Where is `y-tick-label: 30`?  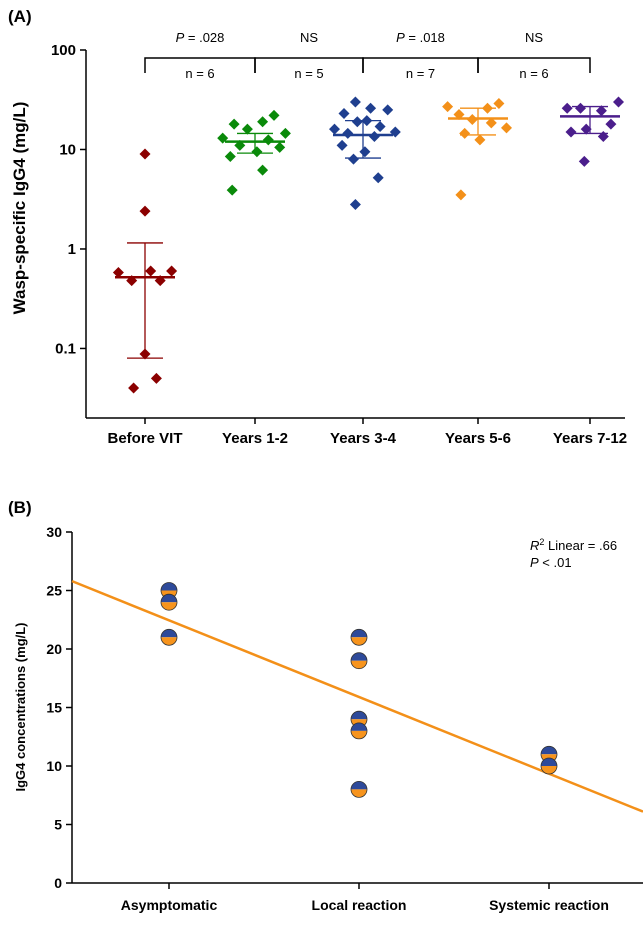 y-tick-label: 30 is located at coordinates (54, 532).